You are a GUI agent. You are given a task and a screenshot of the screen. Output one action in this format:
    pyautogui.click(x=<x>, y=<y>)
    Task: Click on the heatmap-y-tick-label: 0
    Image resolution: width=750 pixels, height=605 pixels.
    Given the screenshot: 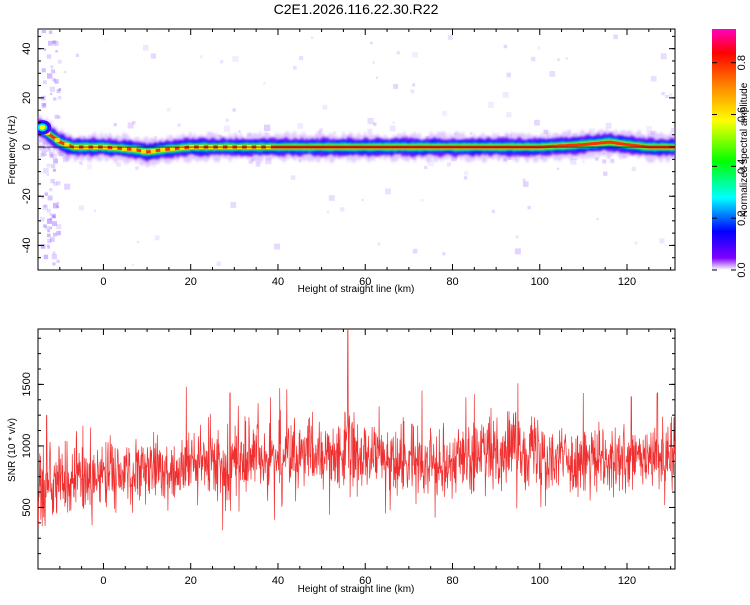 What is the action you would take?
    pyautogui.click(x=27, y=147)
    